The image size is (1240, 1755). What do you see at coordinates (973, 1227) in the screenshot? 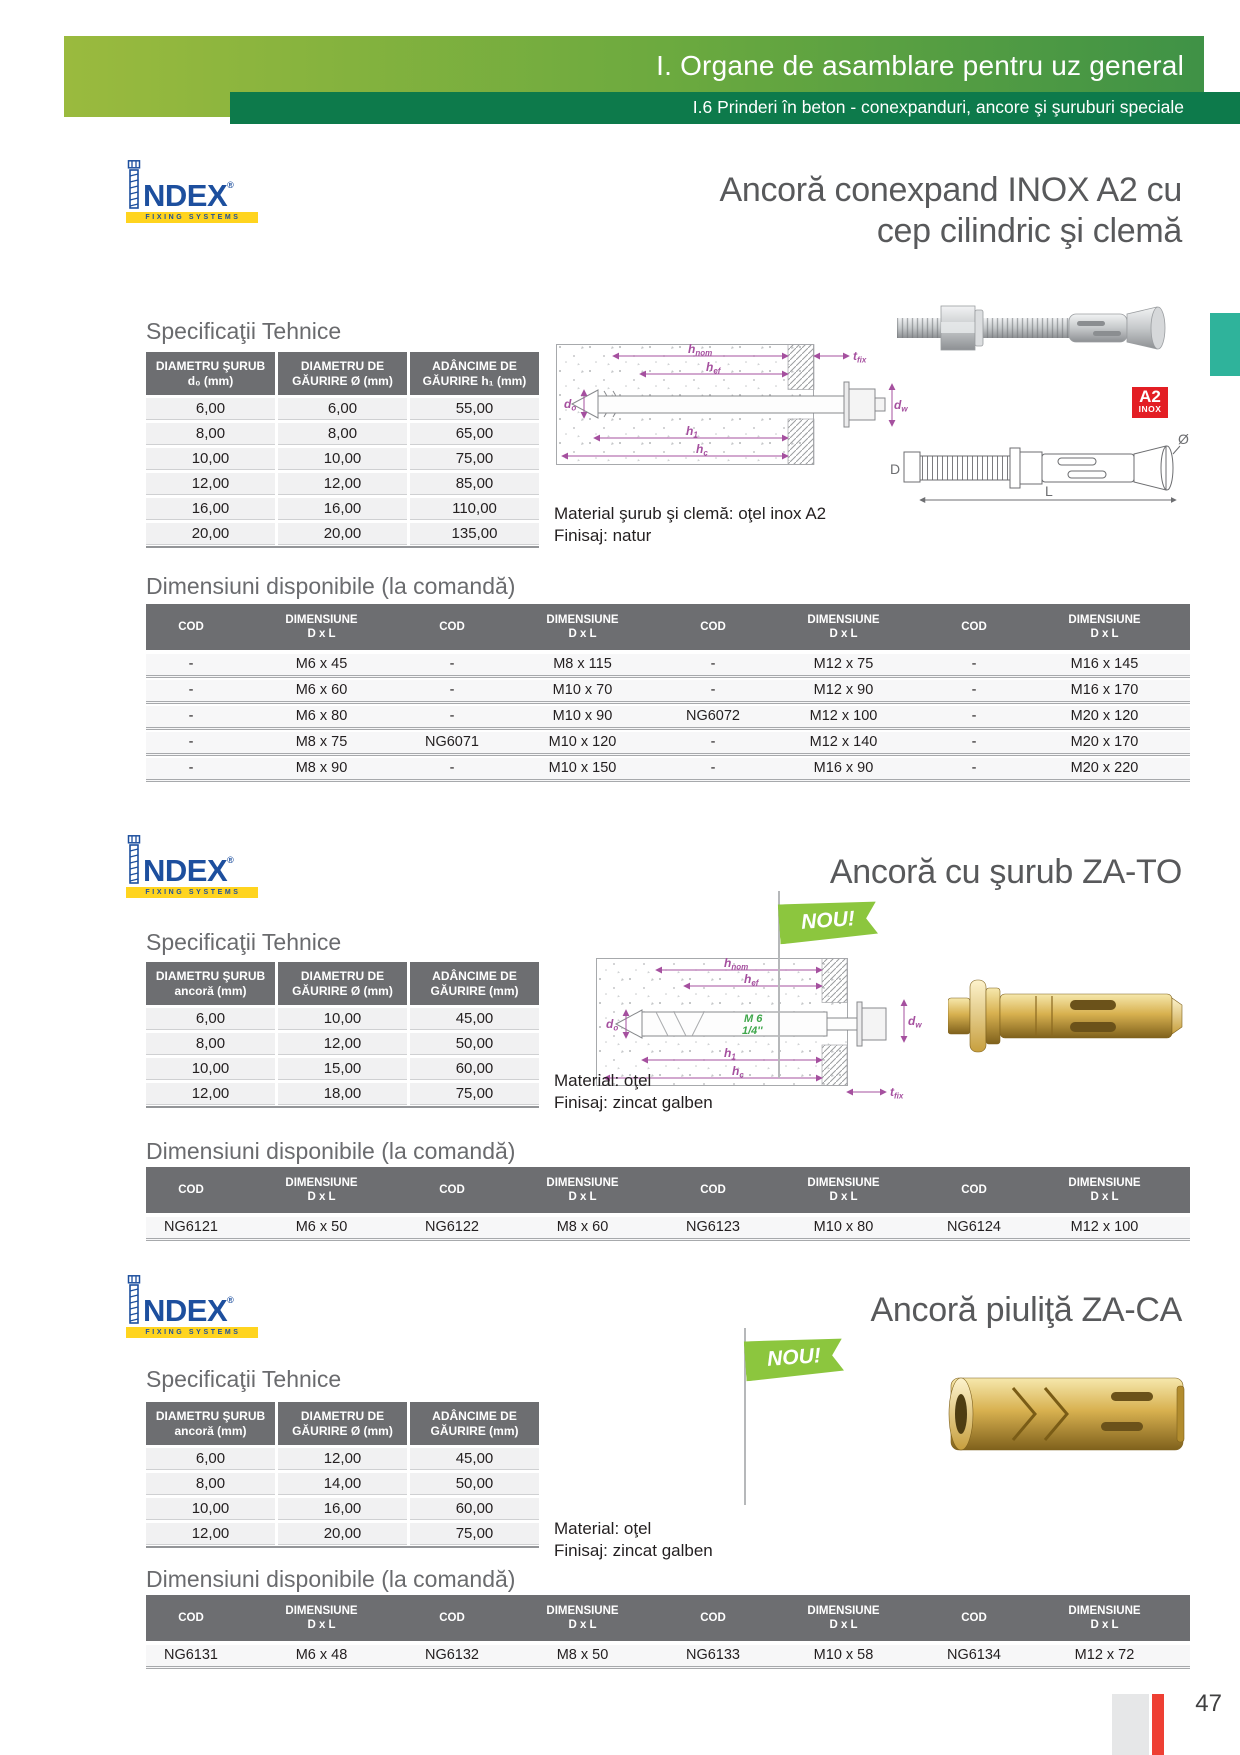
I see `table-cell: NG6124` at bounding box center [973, 1227].